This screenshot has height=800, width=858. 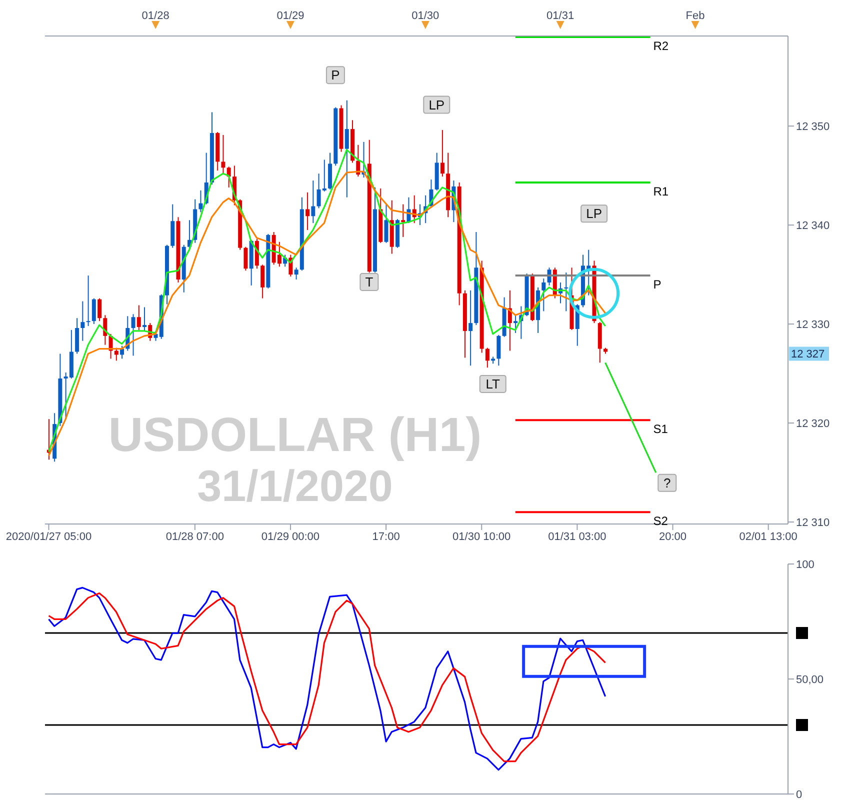 What do you see at coordinates (810, 680) in the screenshot?
I see `y-tick-label: 50,00` at bounding box center [810, 680].